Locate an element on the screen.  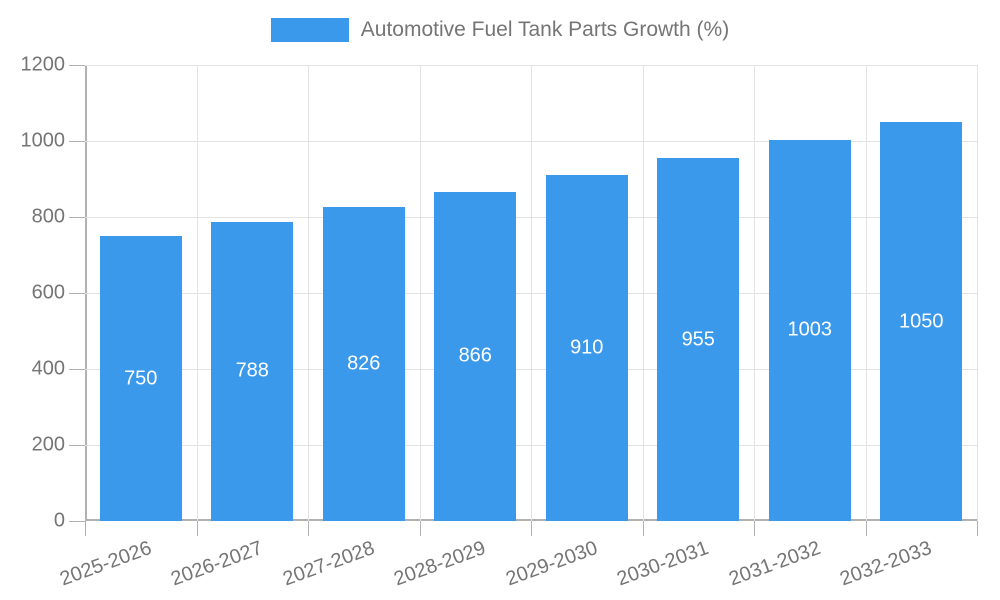
bar-value-label: 750 is located at coordinates (141, 378).